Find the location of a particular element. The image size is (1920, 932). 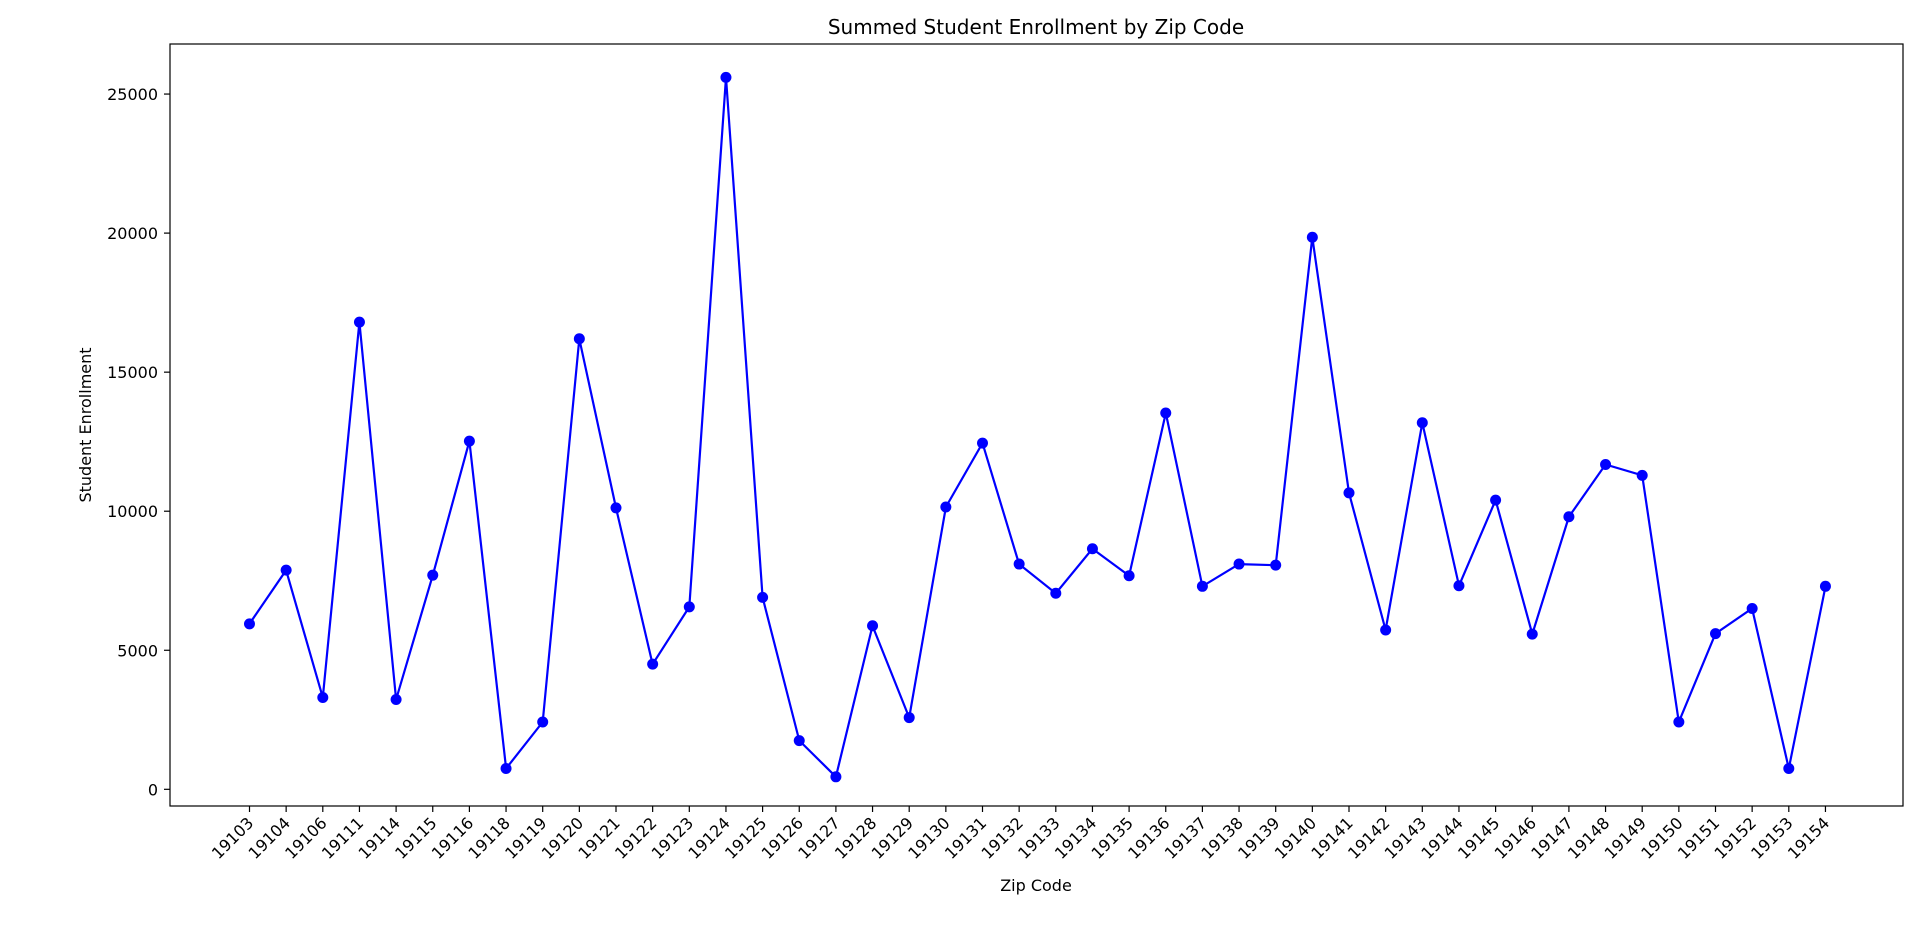

chart-title: Summed Student Enrollment by Zip Code is located at coordinates (1036, 27).